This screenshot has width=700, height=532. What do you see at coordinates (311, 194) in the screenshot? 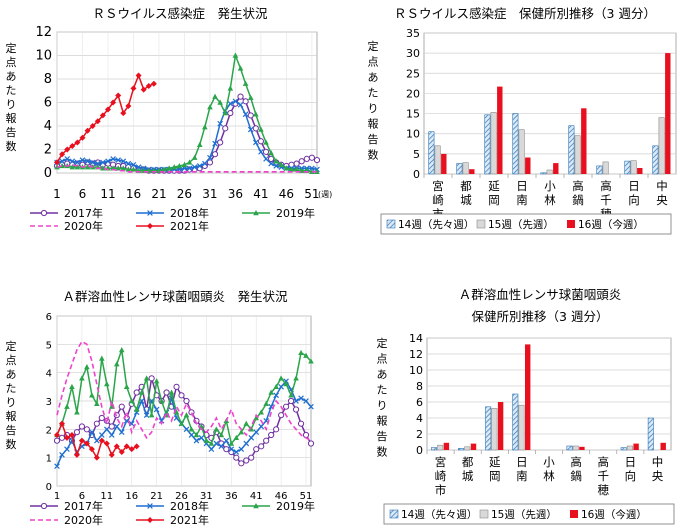
I see `x-tick-label: 51` at bounding box center [311, 194].